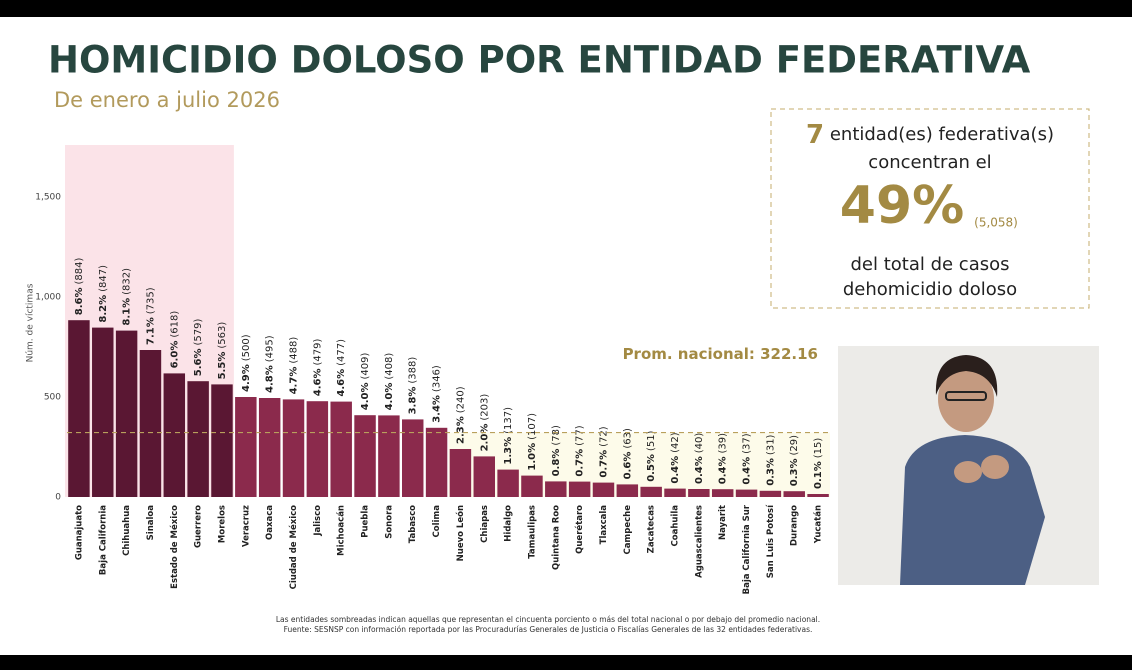  I want to click on data-label: 7.1% (735), so click(150, 316).